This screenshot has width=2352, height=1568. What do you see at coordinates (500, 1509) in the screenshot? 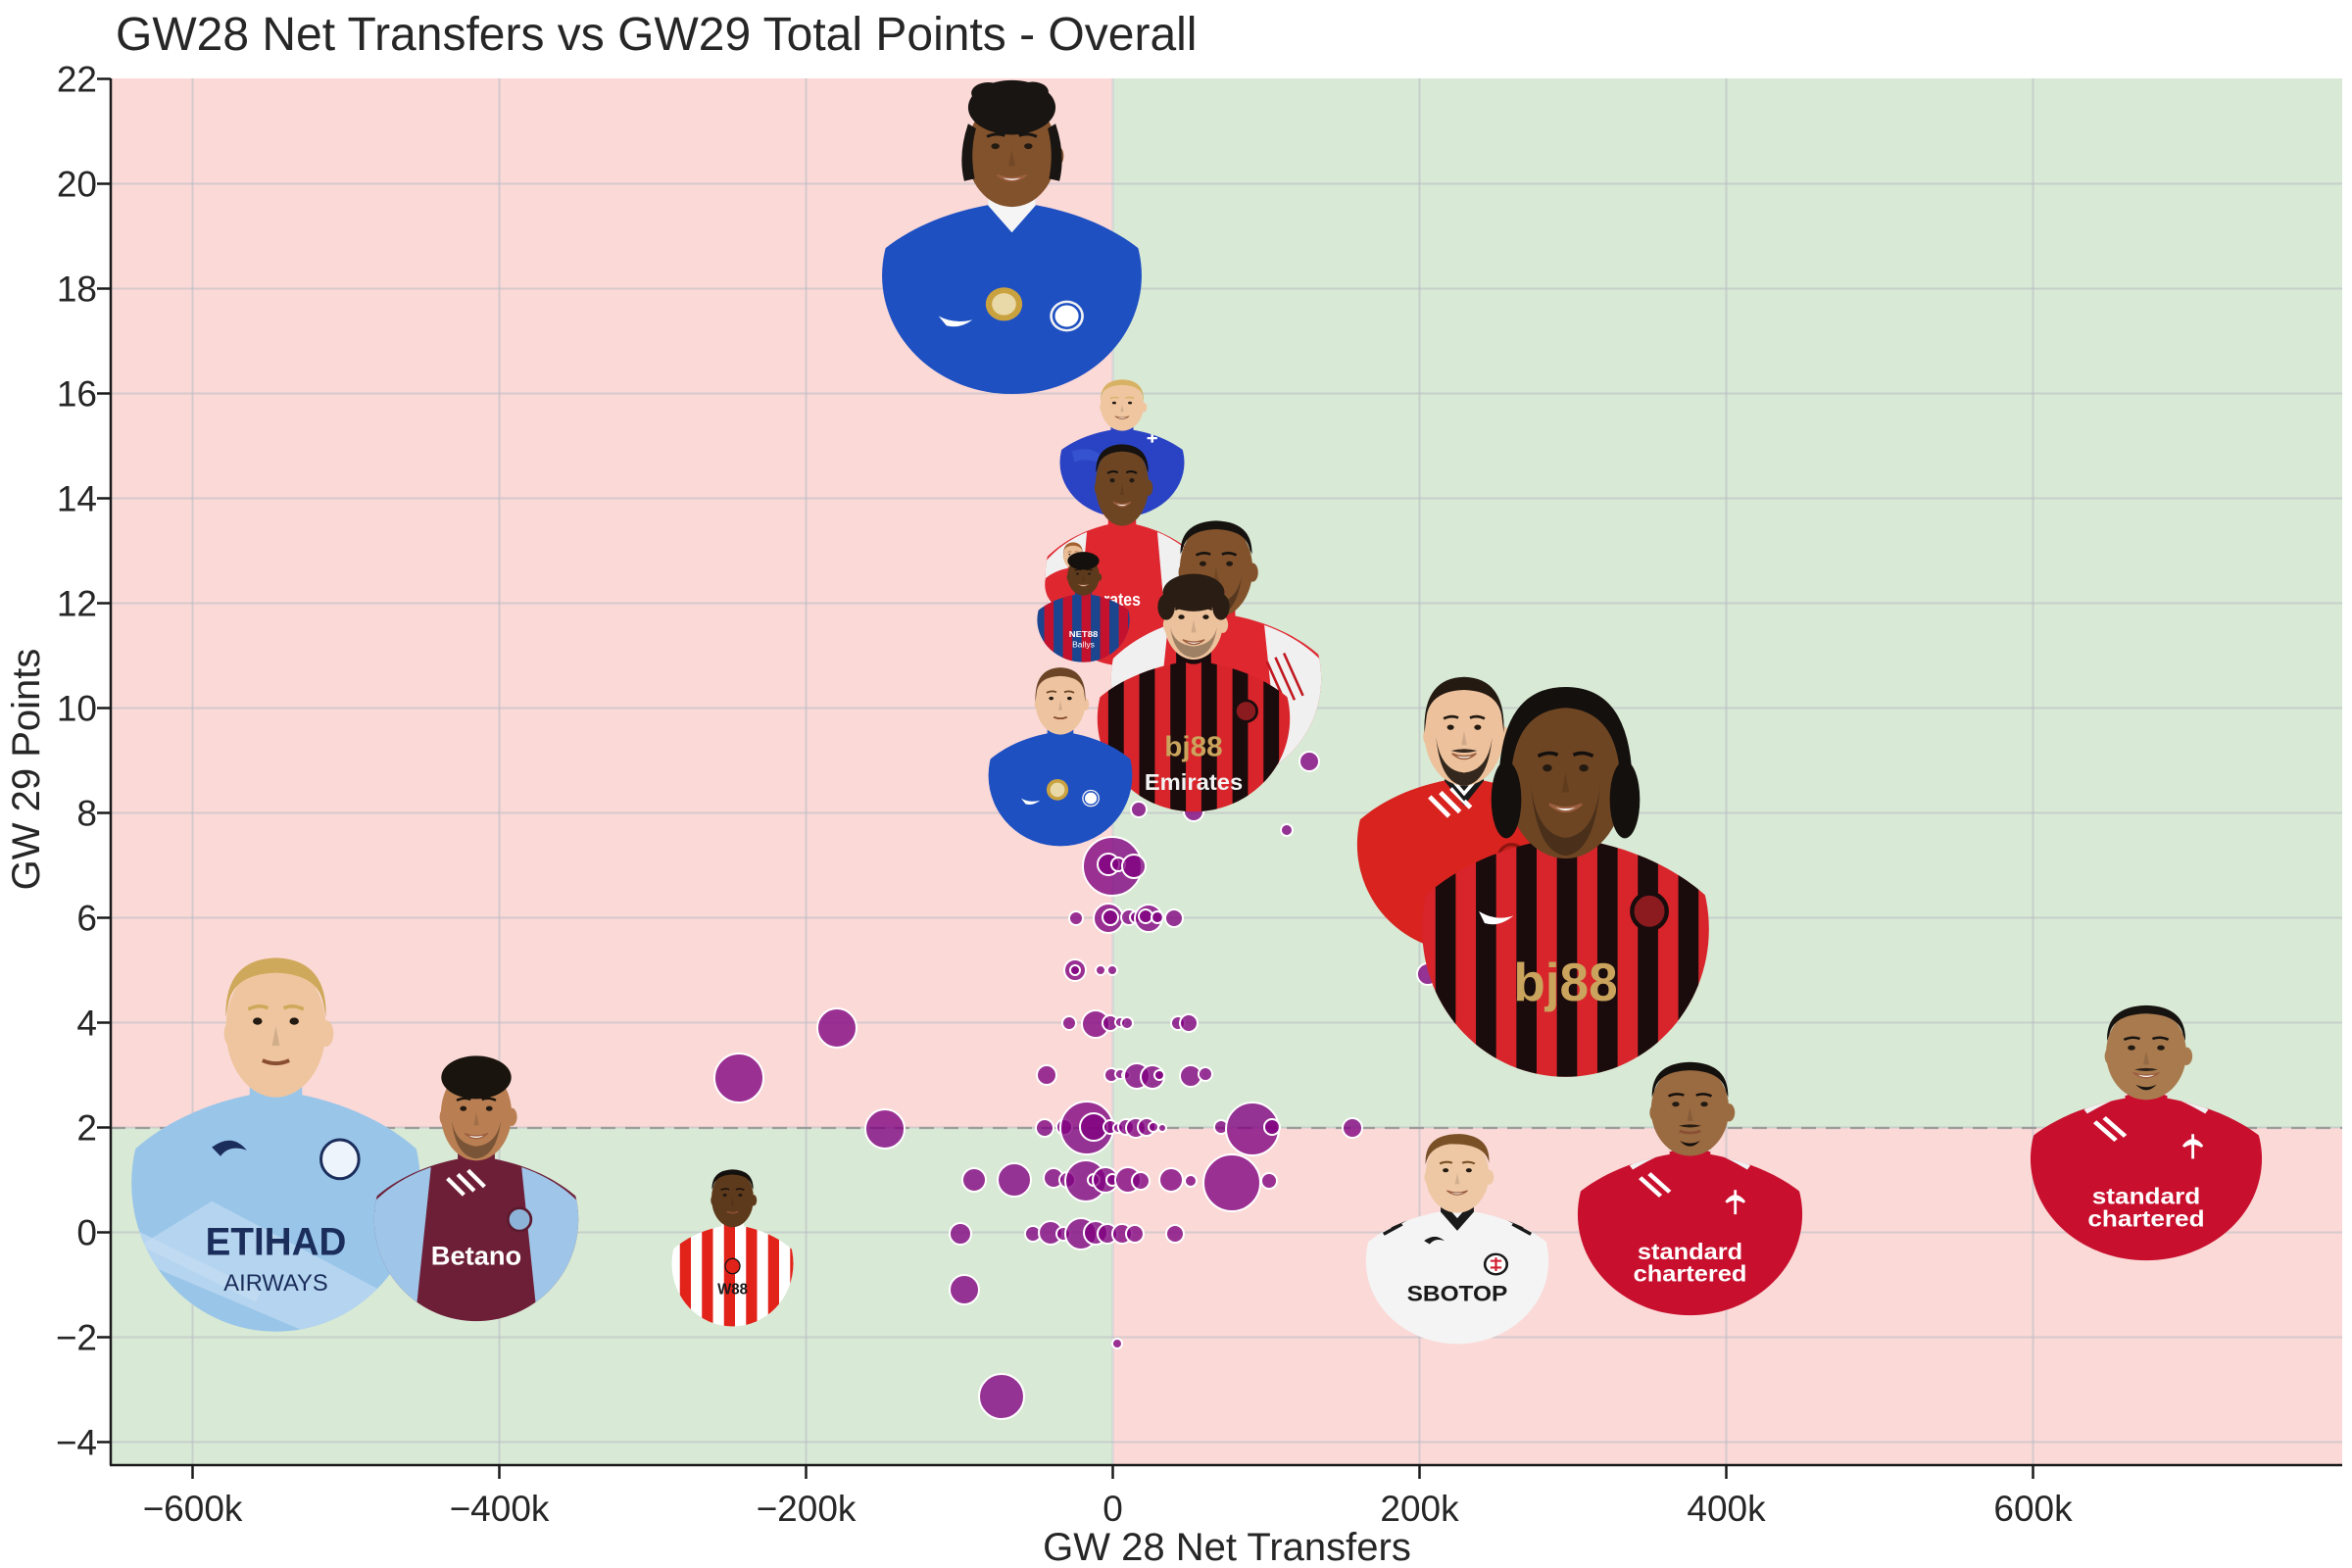
I see `svg-text: −400k` at bounding box center [500, 1509].